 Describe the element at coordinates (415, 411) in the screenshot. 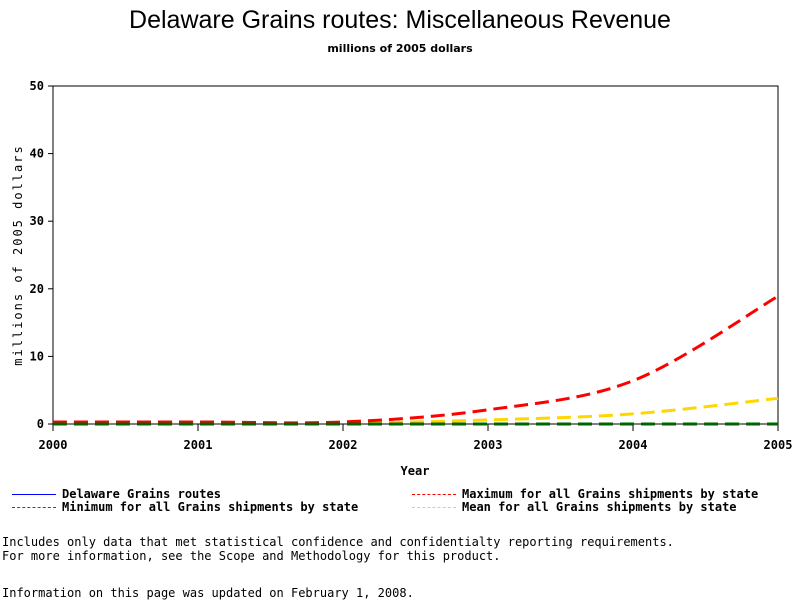

I see `series-line-mean-for-all-grains-shipments-by-state` at that location.